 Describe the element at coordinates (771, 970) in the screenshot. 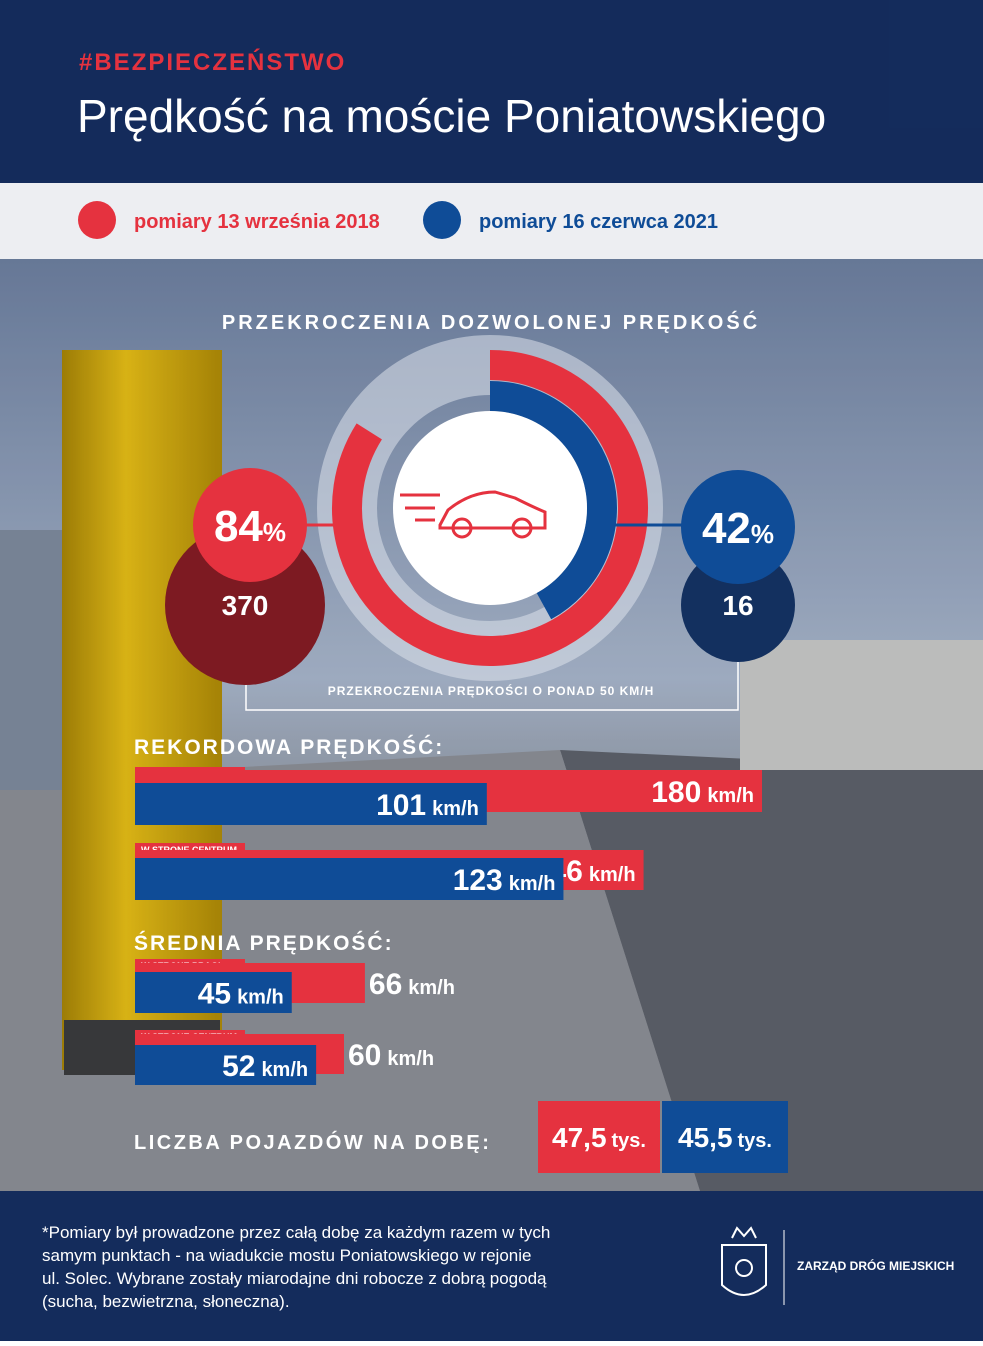

I see `road` at that location.